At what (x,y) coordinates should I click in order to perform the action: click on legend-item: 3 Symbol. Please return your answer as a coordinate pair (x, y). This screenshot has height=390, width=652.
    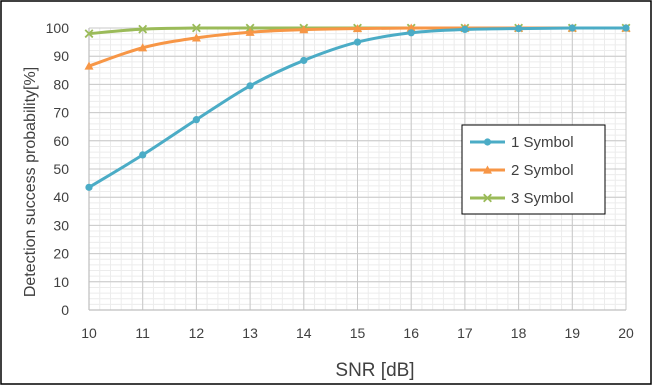
    Looking at the image, I should click on (522, 198).